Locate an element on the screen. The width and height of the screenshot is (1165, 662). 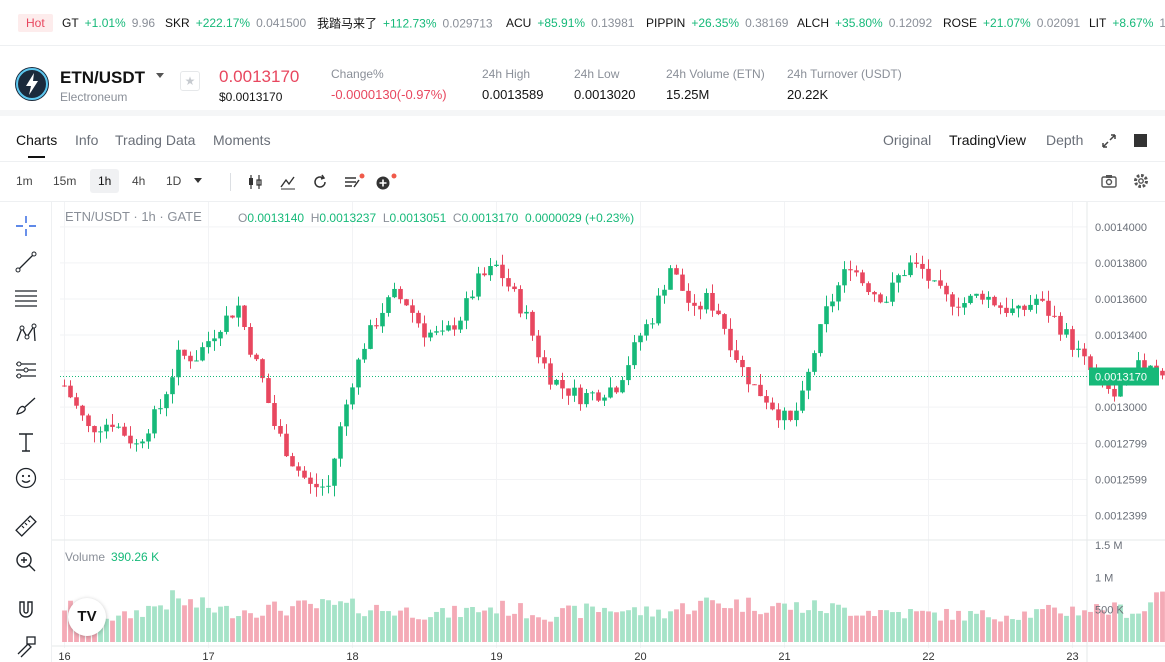
indicators-icon is located at coordinates (288, 182).